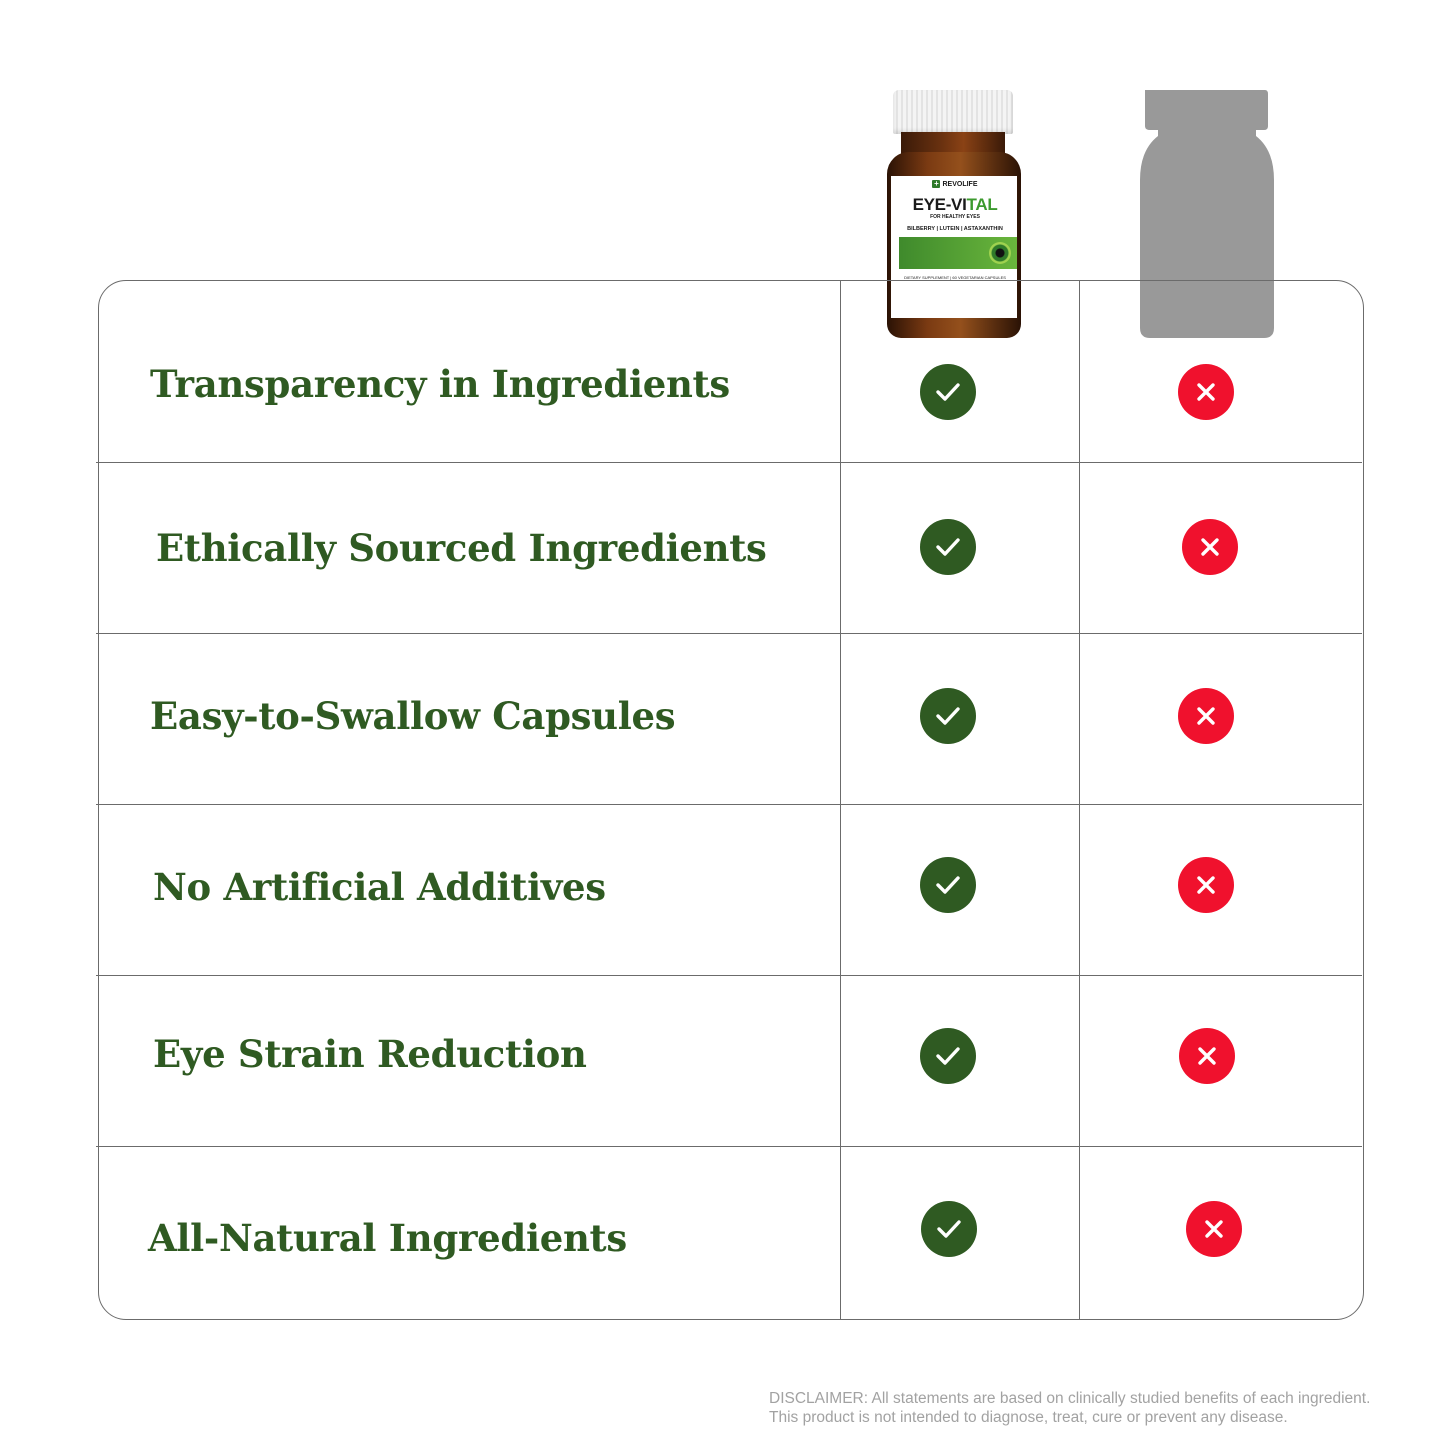 The image size is (1445, 1445). Describe the element at coordinates (1079, 800) in the screenshot. I see `column-divider-generic` at that location.